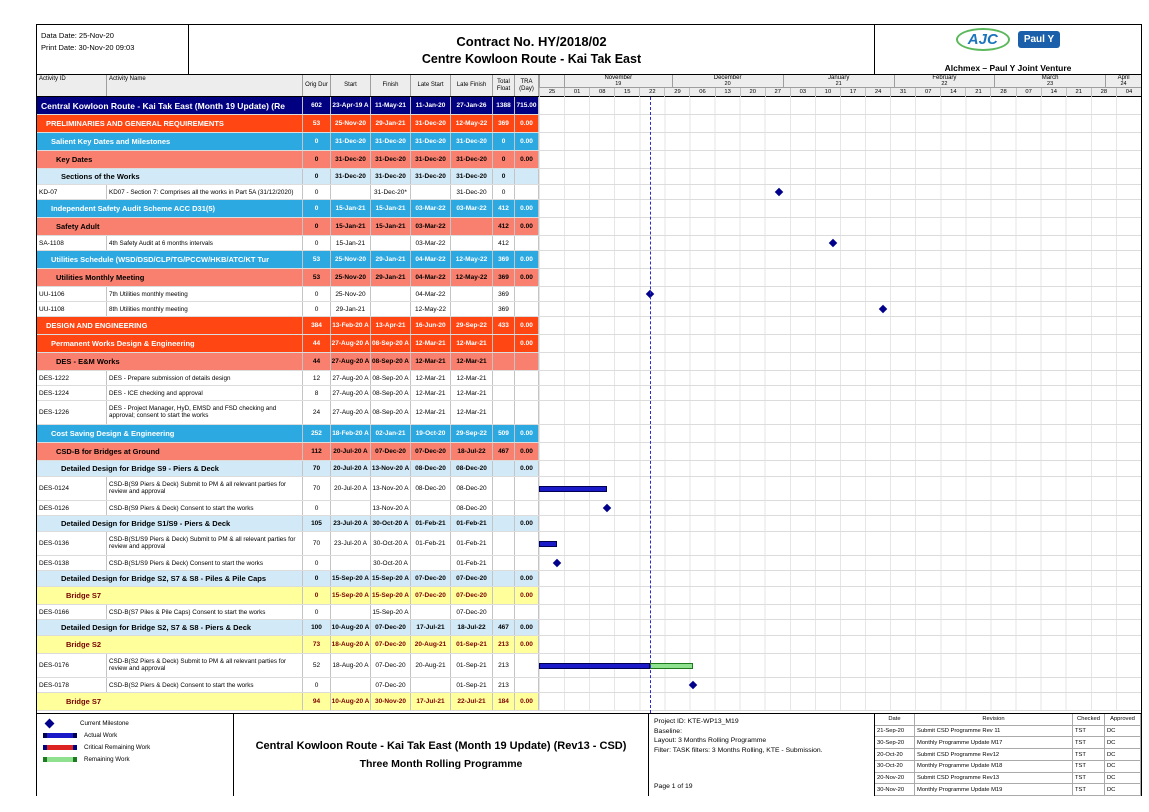  I want to click on week-label: 13, so click(727, 92).